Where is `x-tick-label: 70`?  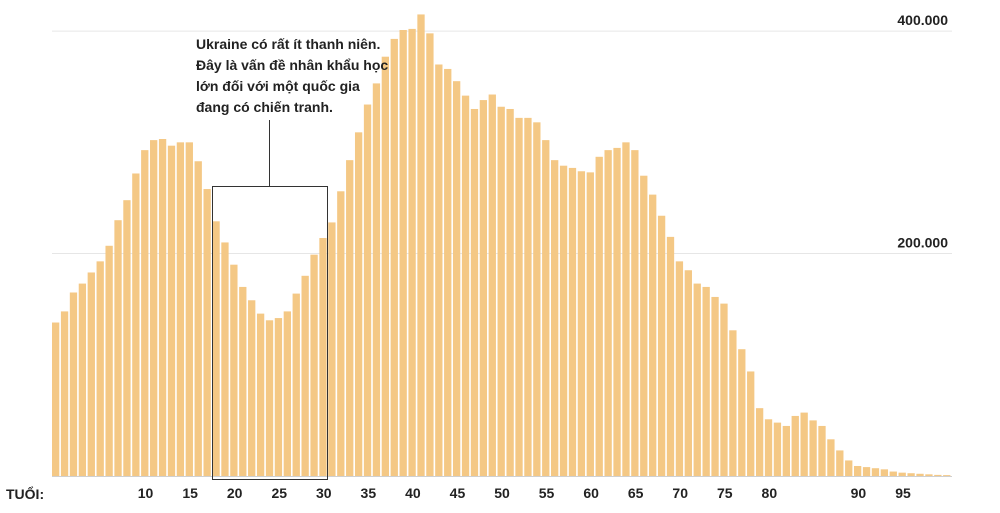 x-tick-label: 70 is located at coordinates (680, 493).